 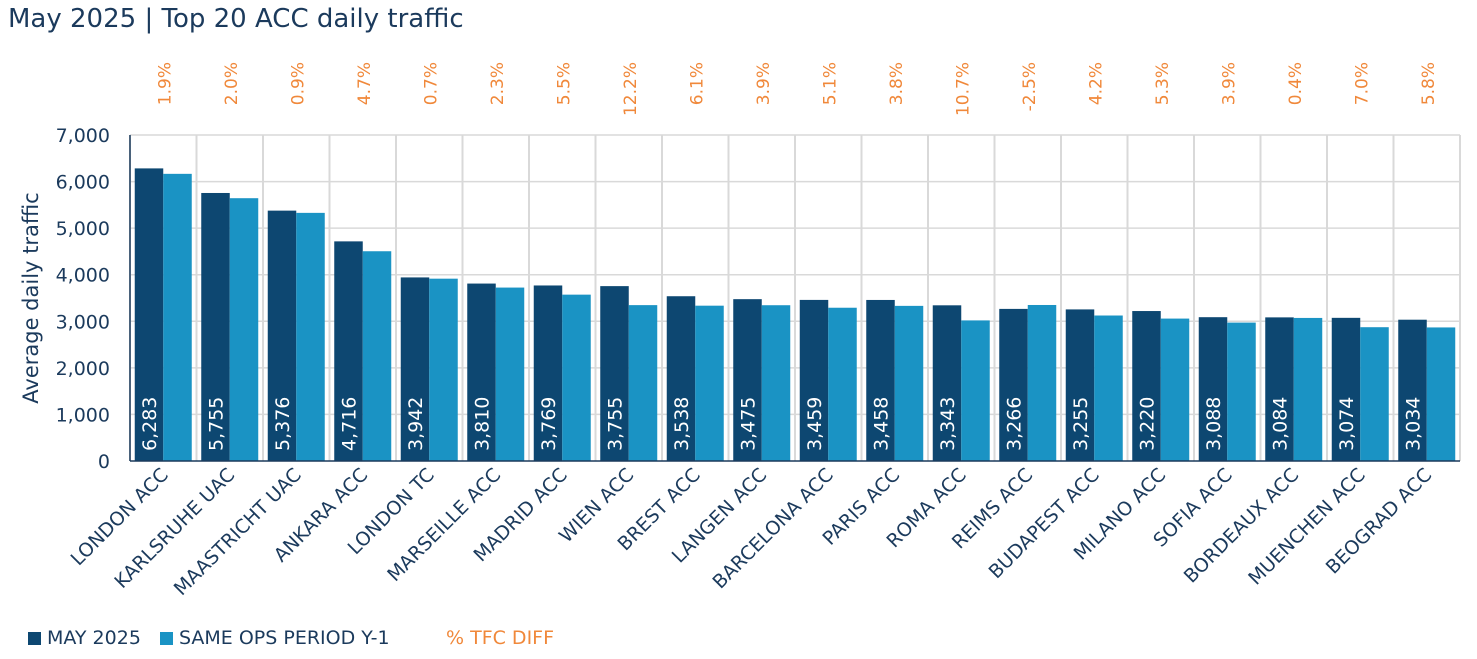 I want to click on x-tick-label: MAASTRICHT UAC, so click(x=238, y=532).